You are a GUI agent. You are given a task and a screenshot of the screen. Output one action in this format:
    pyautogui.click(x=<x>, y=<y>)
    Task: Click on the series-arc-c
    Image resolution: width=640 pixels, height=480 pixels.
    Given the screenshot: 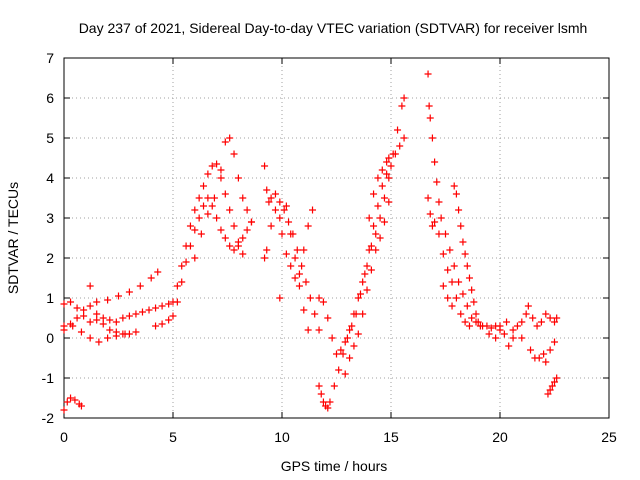 What is the action you would take?
    pyautogui.click(x=157, y=240)
    